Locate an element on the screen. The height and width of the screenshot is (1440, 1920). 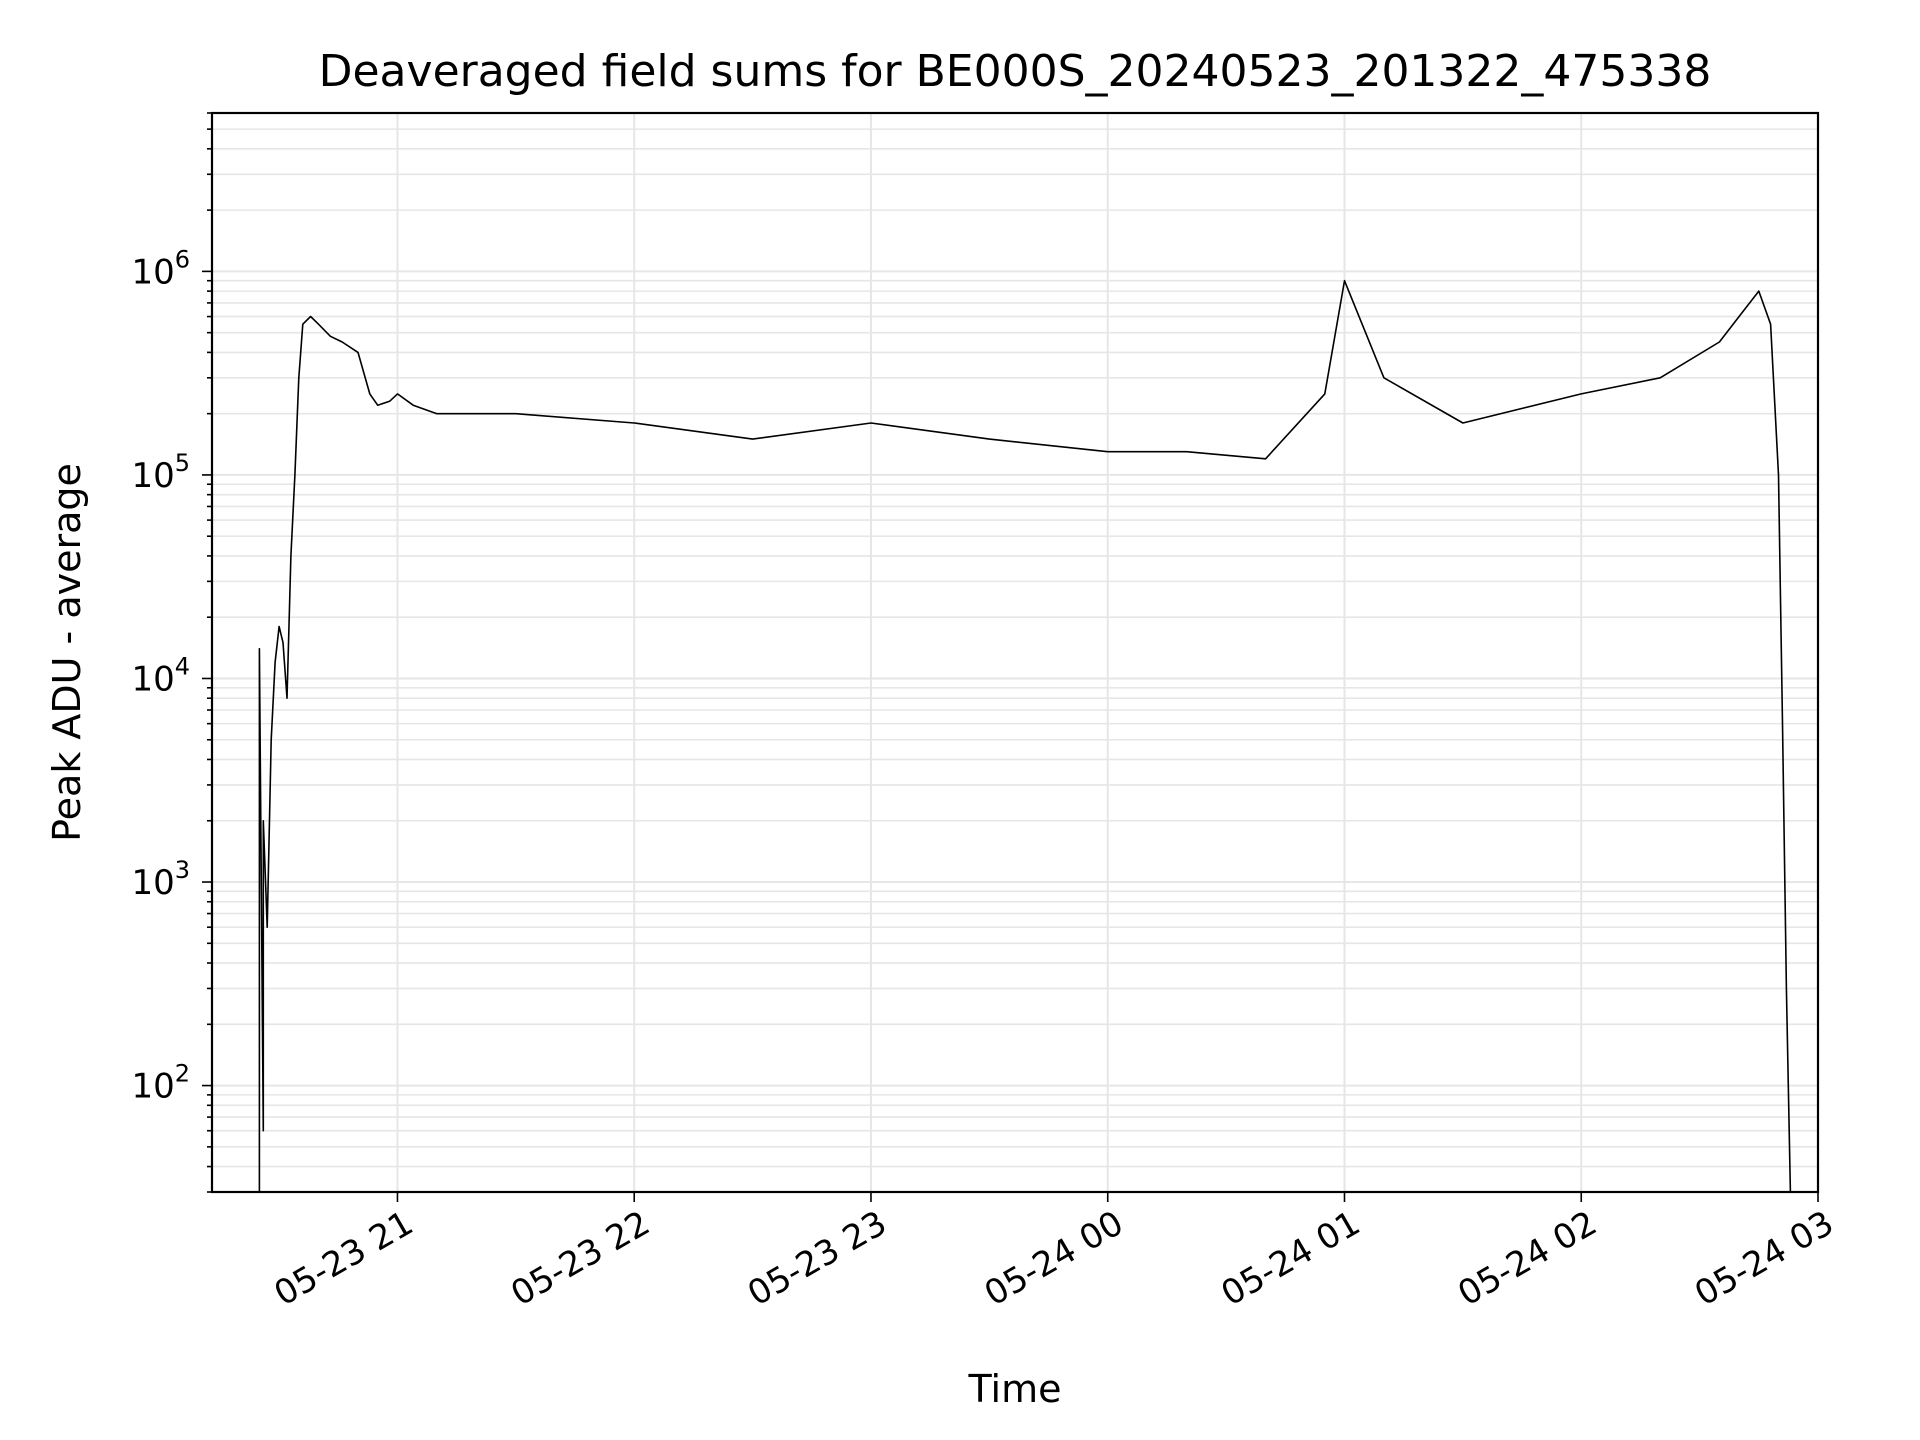
y-tick-label: 10⁴ is located at coordinates (160, 675).